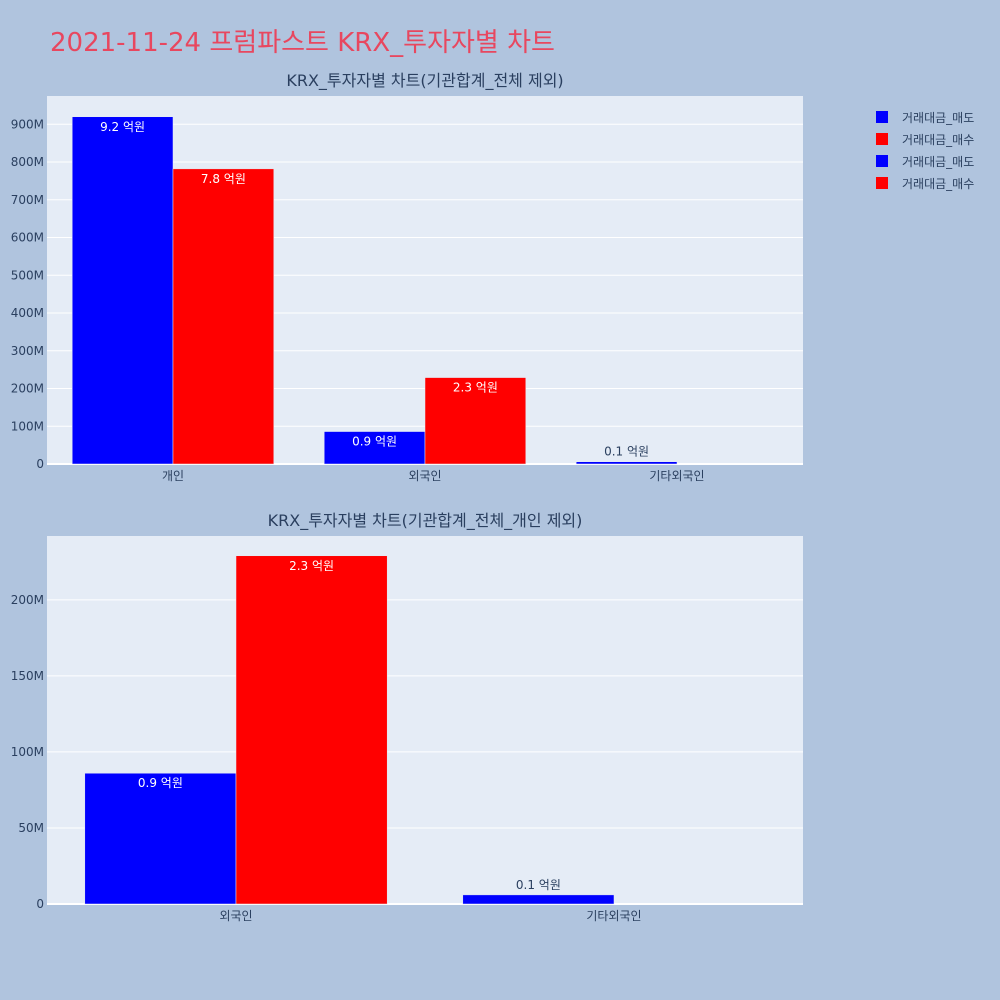 This screenshot has height=1000, width=1000. What do you see at coordinates (302, 43) in the screenshot?
I see `page-title: 2021-11-24 프럼파스트 KRX_투자자별 차트` at bounding box center [302, 43].